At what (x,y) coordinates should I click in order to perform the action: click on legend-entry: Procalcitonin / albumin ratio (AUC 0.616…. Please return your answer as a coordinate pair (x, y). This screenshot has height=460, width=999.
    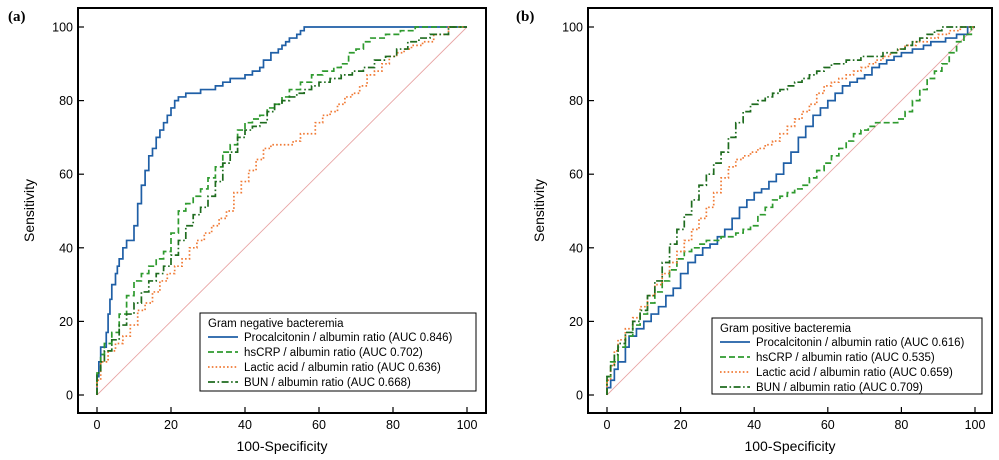
    Looking at the image, I should click on (860, 343).